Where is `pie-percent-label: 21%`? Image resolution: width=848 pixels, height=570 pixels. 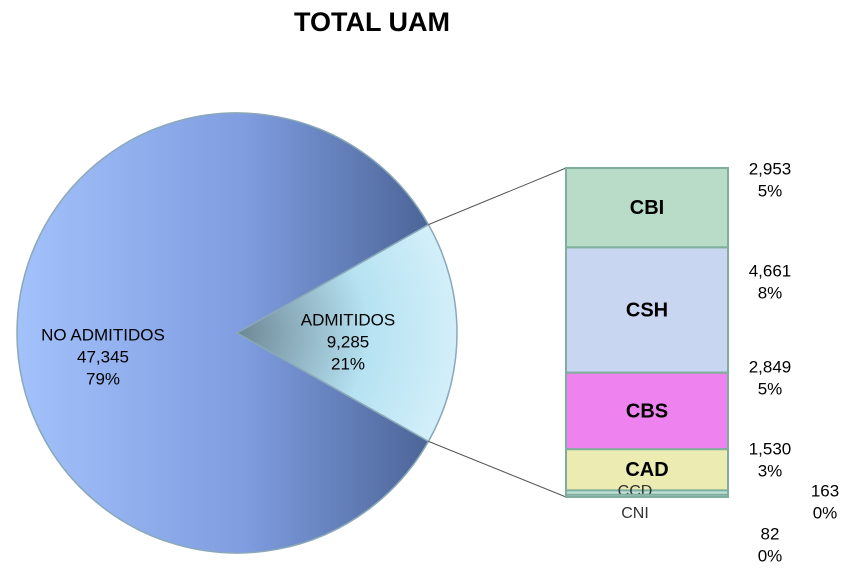 pie-percent-label: 21% is located at coordinates (348, 363).